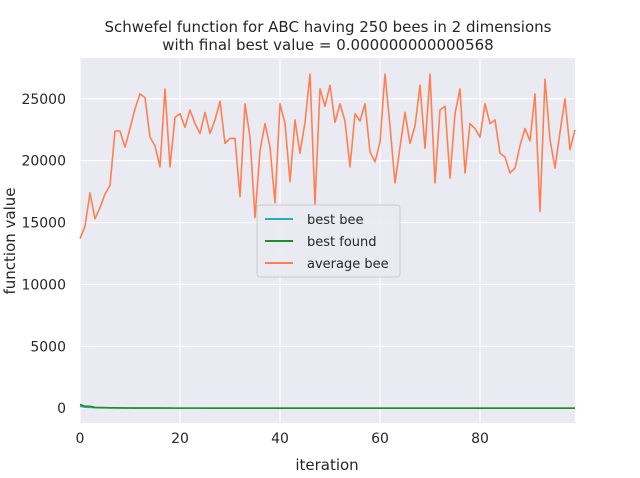 This screenshot has width=640, height=478. Describe the element at coordinates (180, 439) in the screenshot. I see `x-tick-label: 20` at that location.